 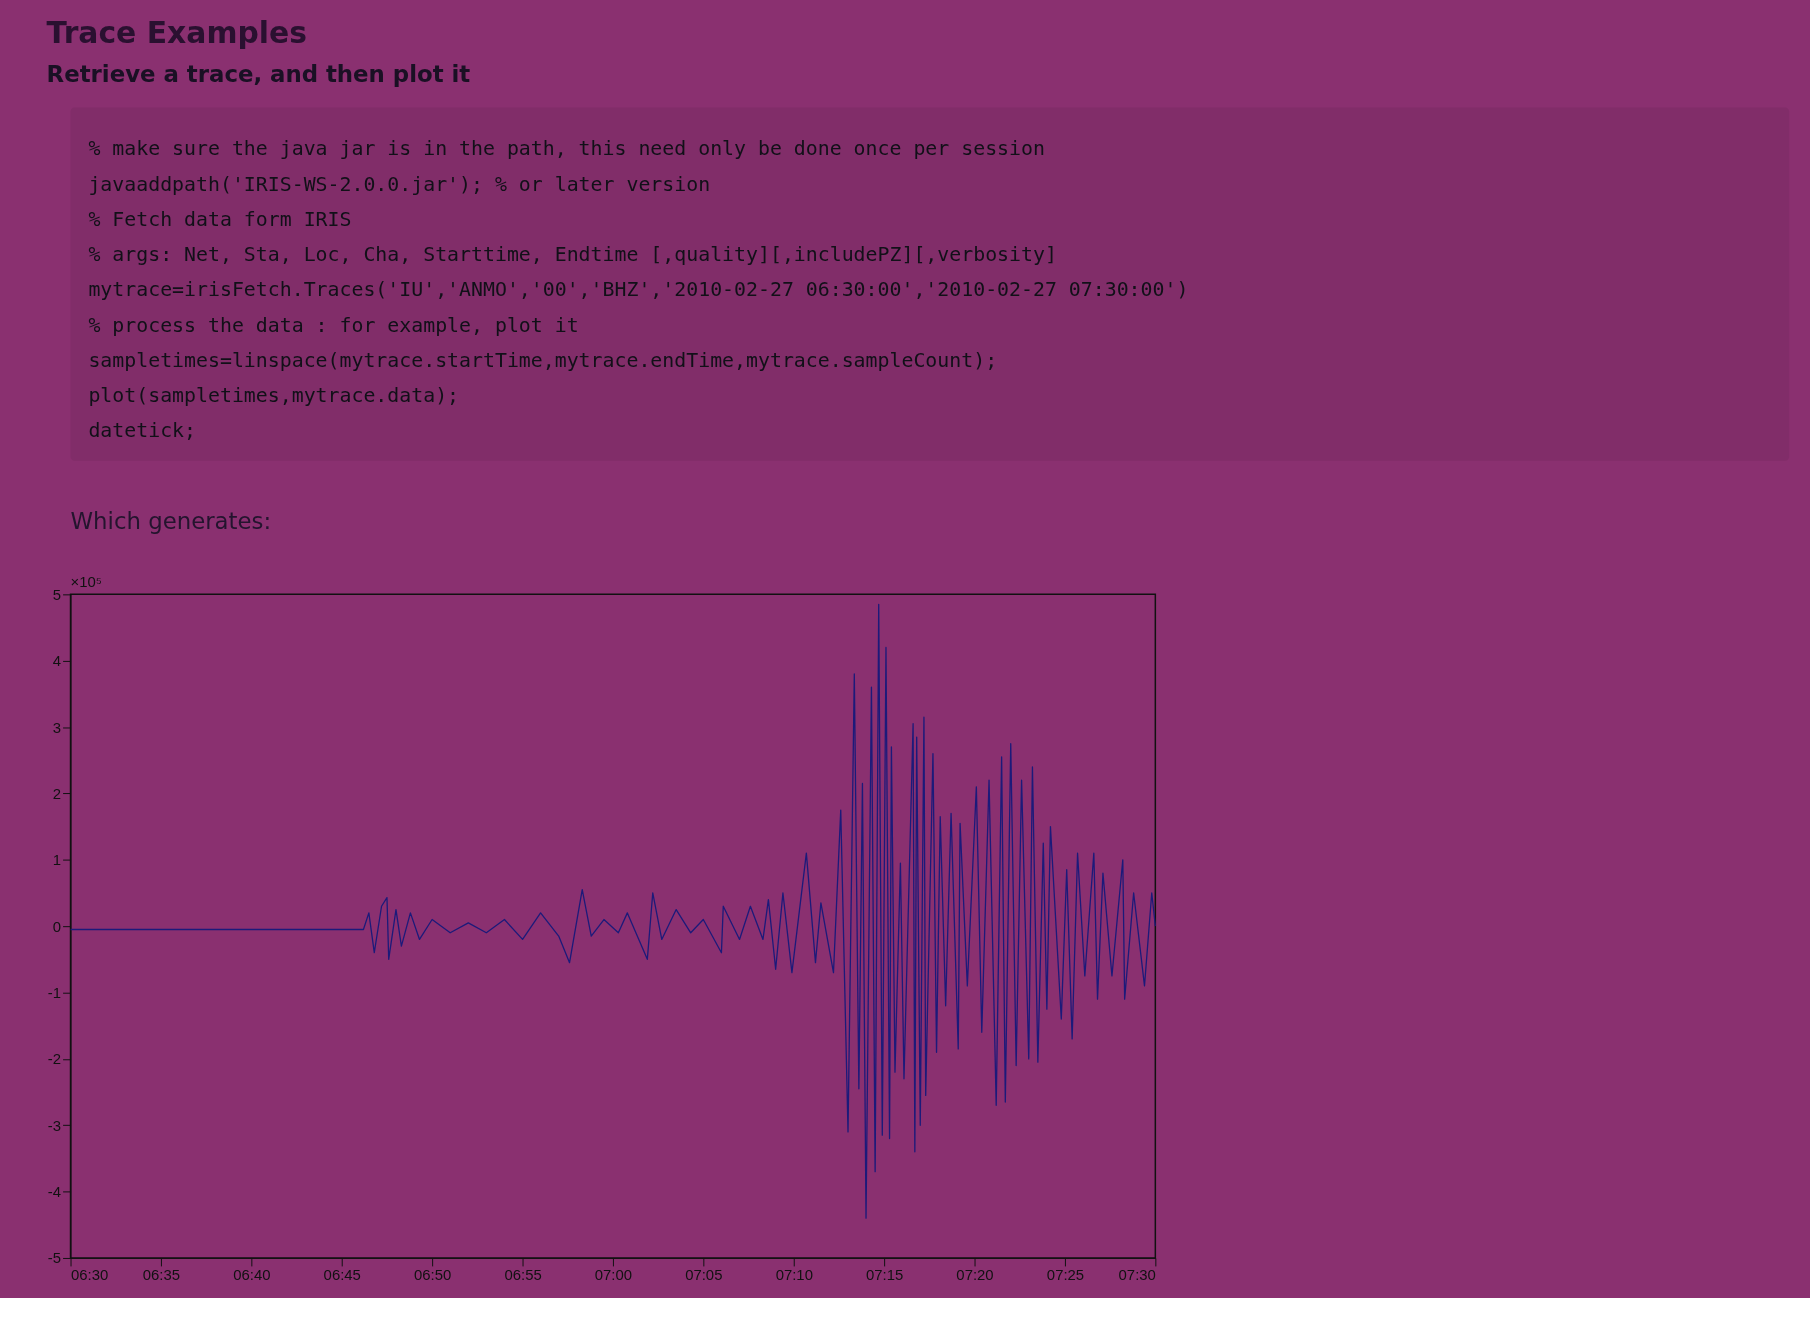 I want to click on y-tick-label: -3, so click(x=54, y=1125).